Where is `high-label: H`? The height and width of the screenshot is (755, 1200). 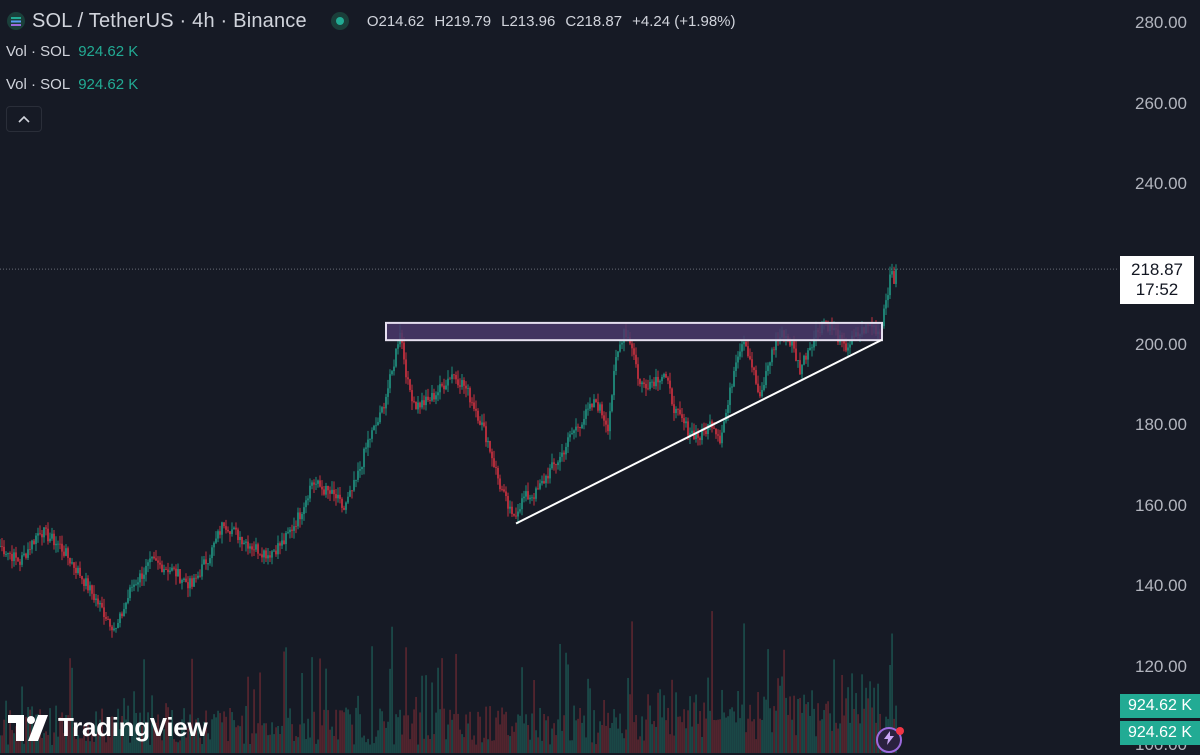
high-label: H is located at coordinates (440, 21).